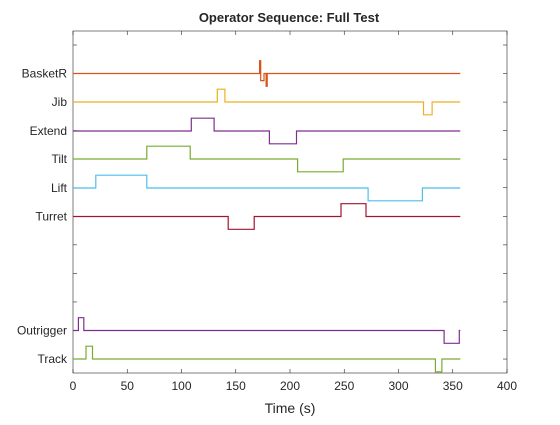 This screenshot has width=560, height=425. I want to click on chart-title: Operator Sequence: Full Test, so click(289, 17).